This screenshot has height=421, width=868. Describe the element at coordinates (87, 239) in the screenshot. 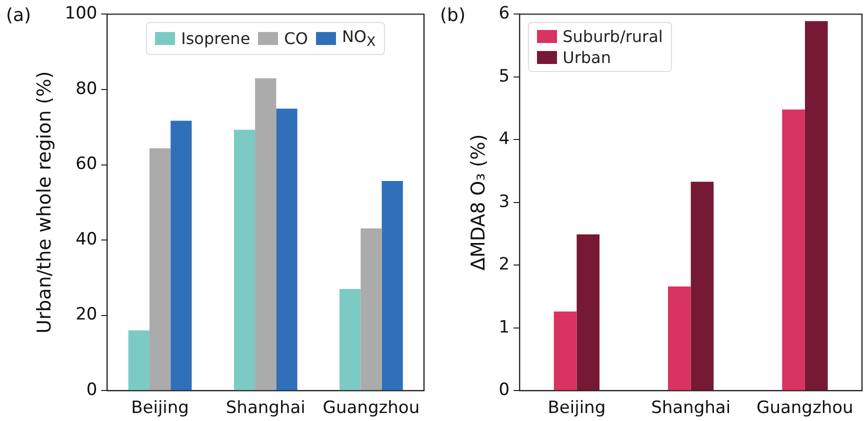

I see `y-tick-label: 40` at that location.